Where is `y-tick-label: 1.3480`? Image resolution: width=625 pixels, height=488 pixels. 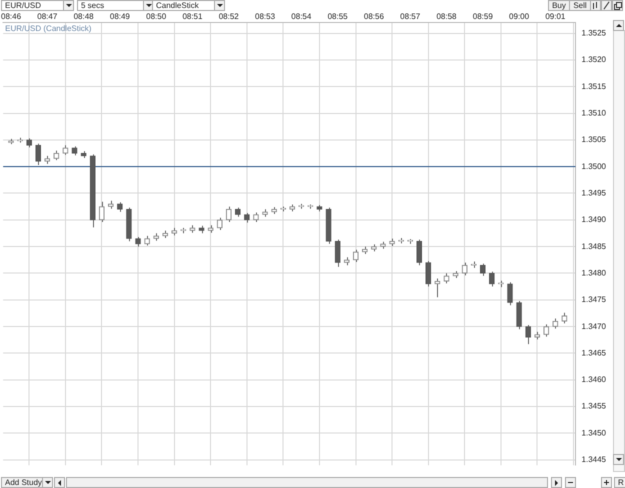
y-tick-label: 1.3480 is located at coordinates (594, 273).